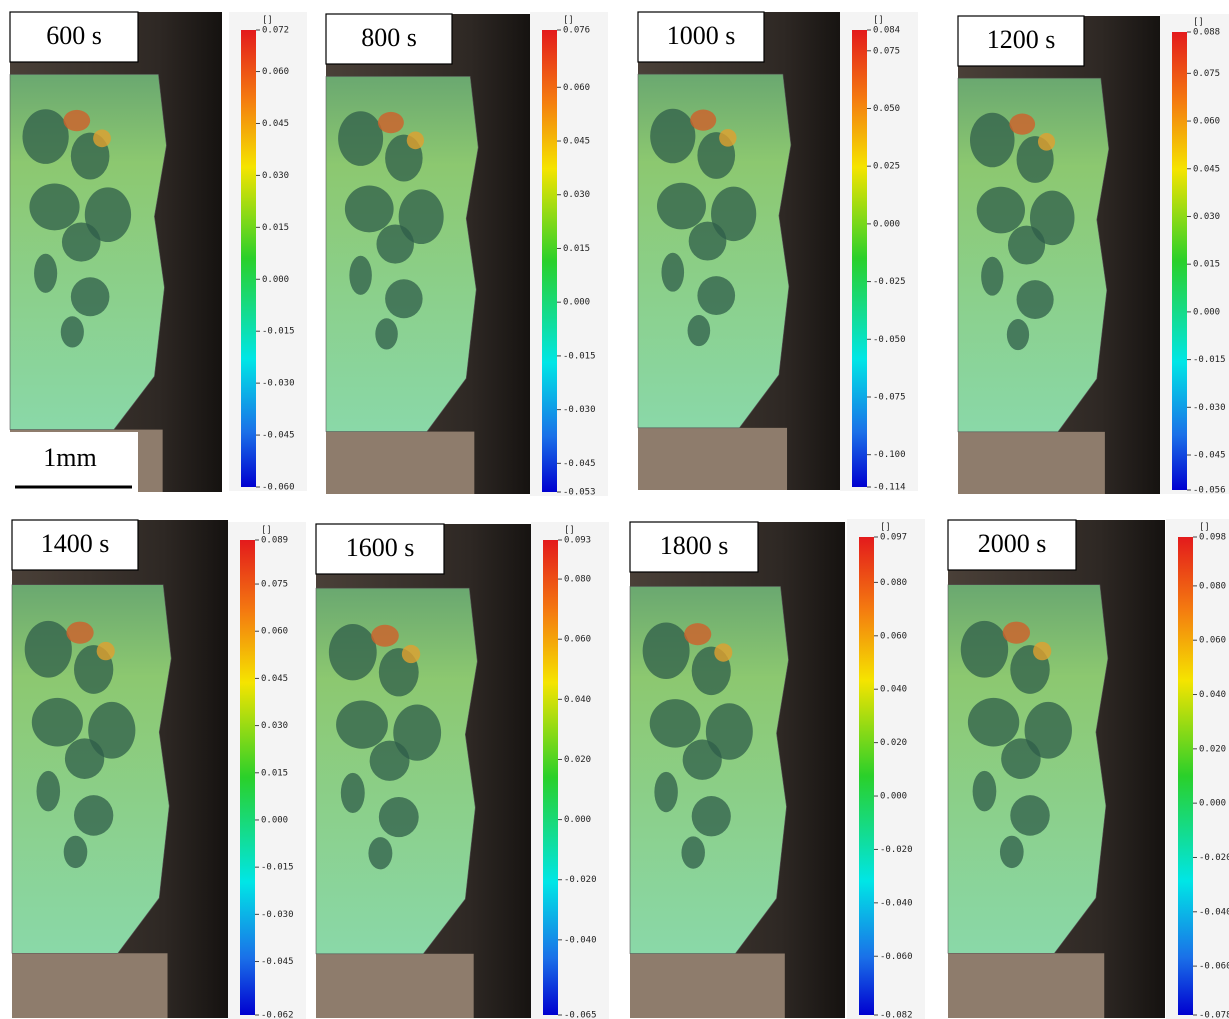  What do you see at coordinates (893, 538) in the screenshot?
I see `colorbar-tick-label: 0.097` at bounding box center [893, 538].